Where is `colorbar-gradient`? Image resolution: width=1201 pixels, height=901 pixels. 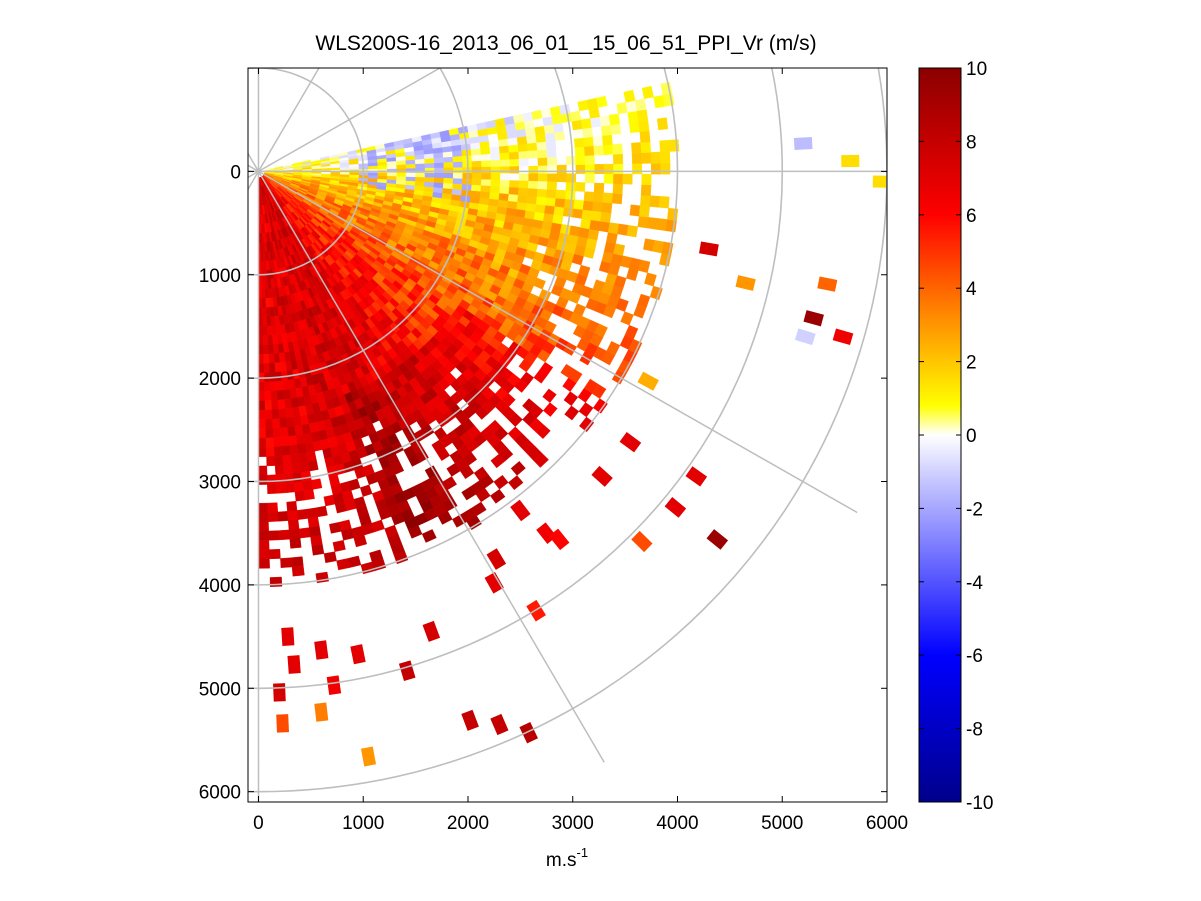
colorbar-gradient is located at coordinates (940, 435).